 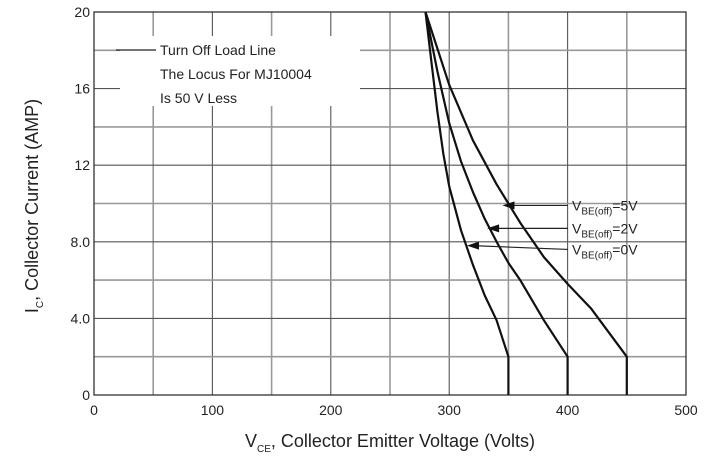 I want to click on x-axis-label: VCE, Collector Emitter Voltage (Volts), so click(x=390, y=443).